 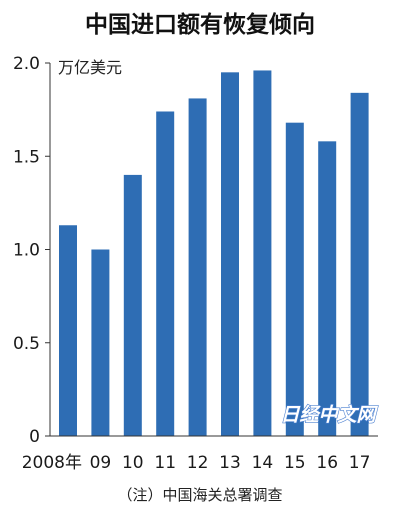 What do you see at coordinates (263, 463) in the screenshot?
I see `x-tick-label: 14` at bounding box center [263, 463].